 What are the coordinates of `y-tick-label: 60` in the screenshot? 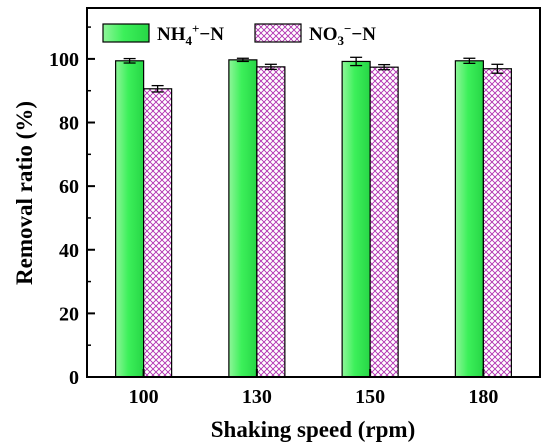 It's located at (69, 187).